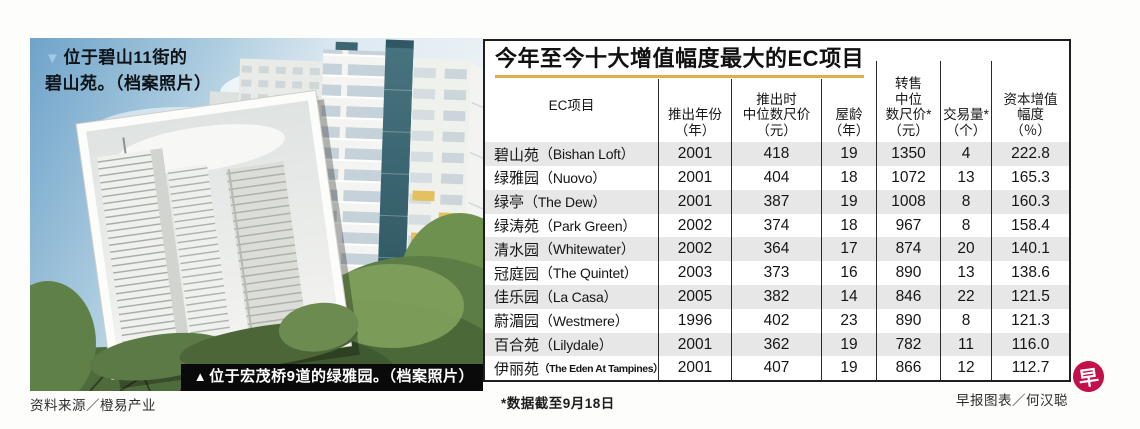 The width and height of the screenshot is (1140, 429). What do you see at coordinates (128, 70) in the screenshot?
I see `photo-caption-top: ▼ 位于碧山11街的 碧山苑。（档案照片）` at bounding box center [128, 70].